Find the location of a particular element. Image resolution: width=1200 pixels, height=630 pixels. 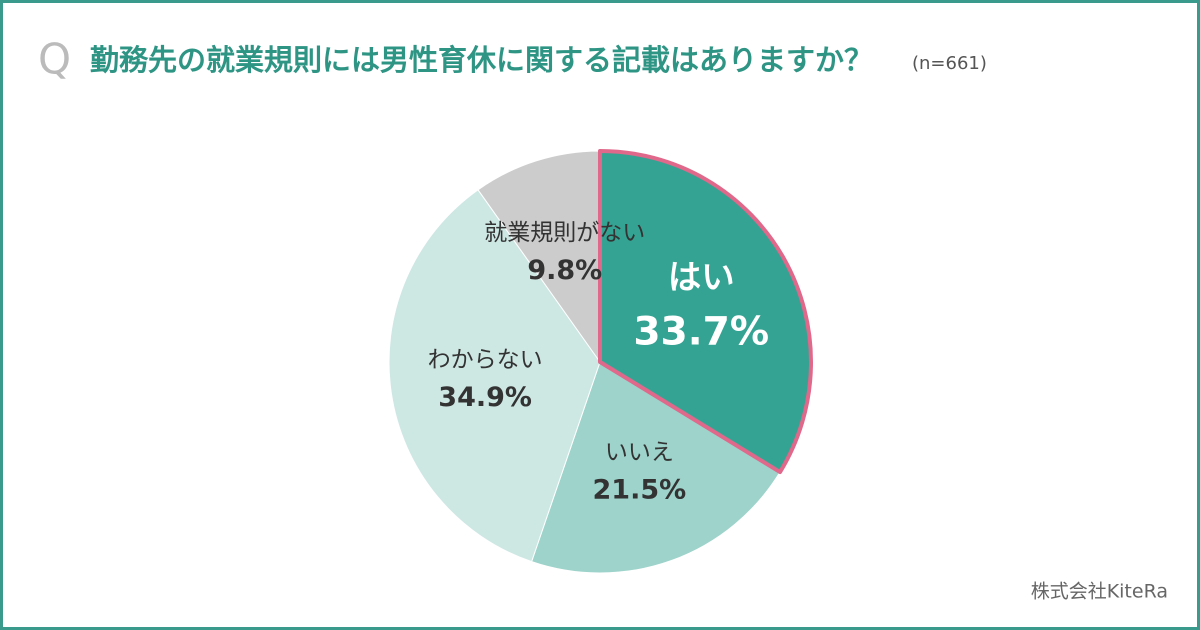

slice-value: 33.7% is located at coordinates (701, 332).